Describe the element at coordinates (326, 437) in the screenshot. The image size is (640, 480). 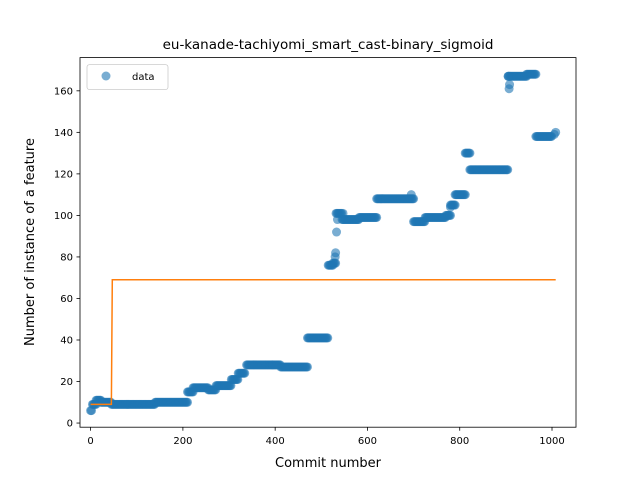
I see `x-axis-ticks: 0 200 400 600 800 1000` at that location.